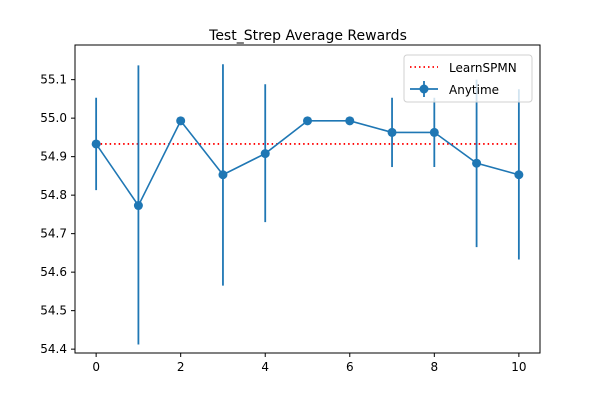 This screenshot has width=600, height=404. What do you see at coordinates (307, 36) in the screenshot?
I see `chart-title: Test_Strep Average Rewards` at bounding box center [307, 36].